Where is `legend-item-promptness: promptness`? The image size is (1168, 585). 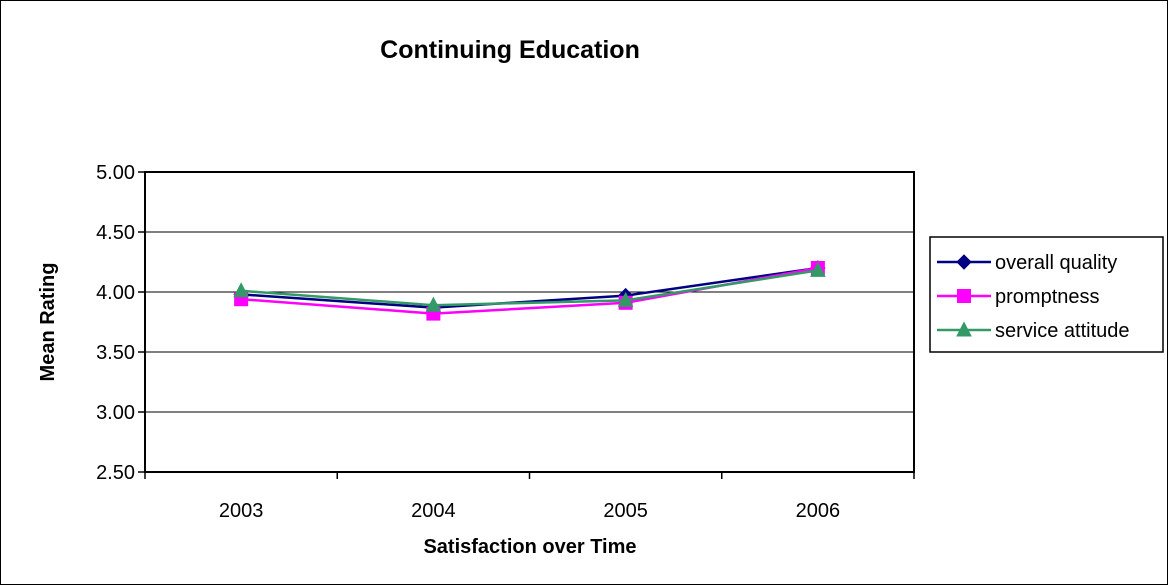 legend-item-promptness: promptness is located at coordinates (1018, 297).